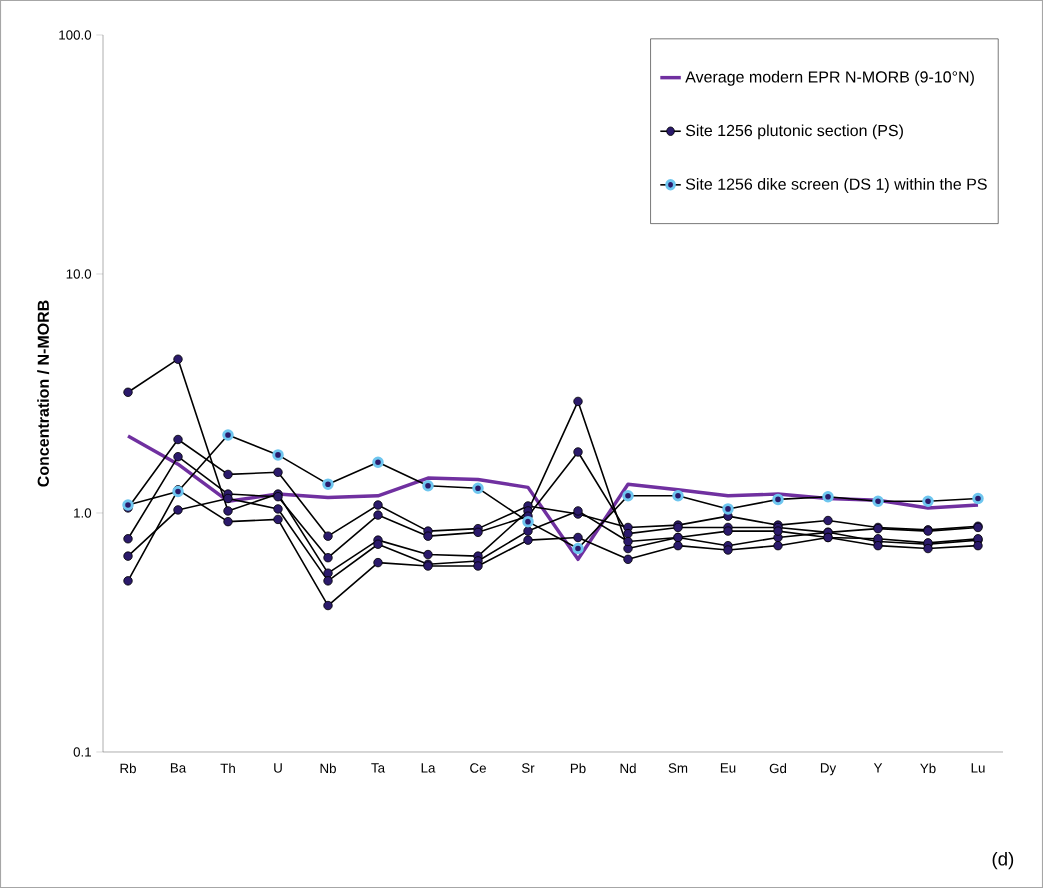 The height and width of the screenshot is (888, 1043). Describe the element at coordinates (227, 768) in the screenshot. I see `x-tick-label: Th` at that location.